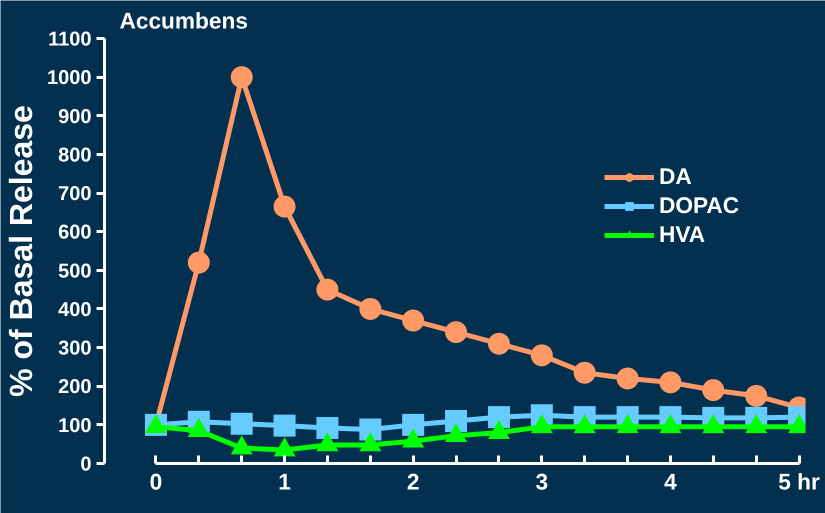 The width and height of the screenshot is (825, 513). Describe the element at coordinates (699, 205) in the screenshot. I see `legend-label: DOPAC` at that location.